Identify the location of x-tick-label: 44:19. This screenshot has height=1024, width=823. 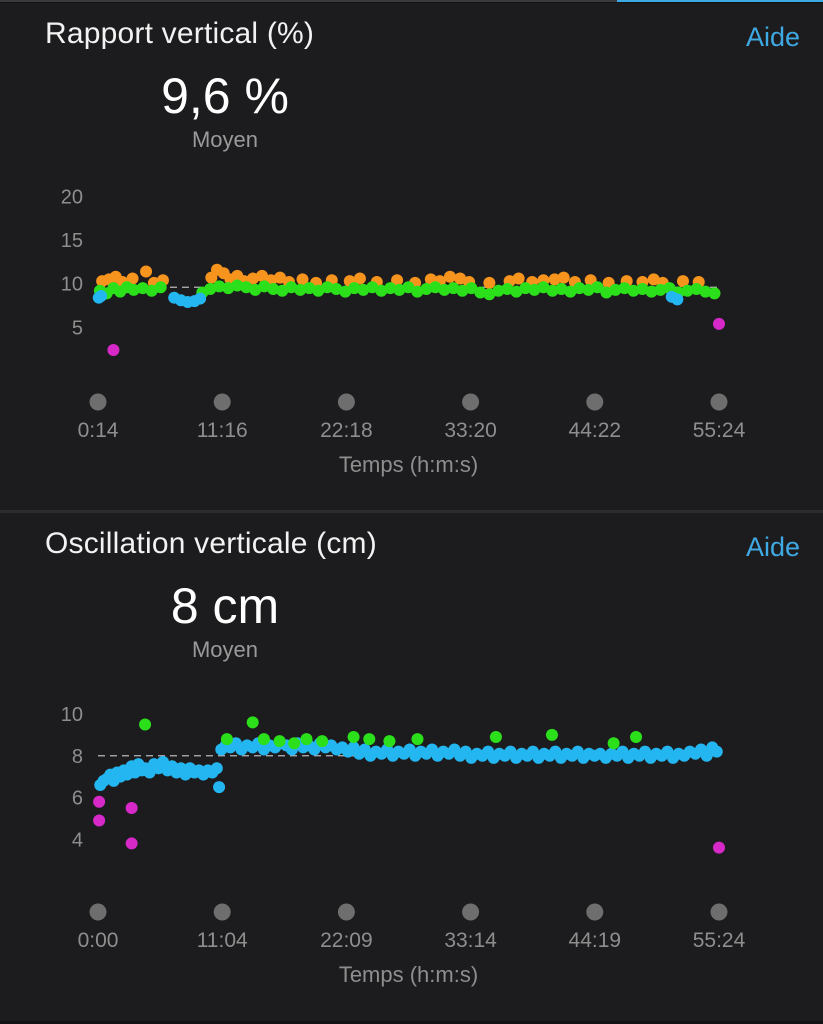
(595, 940).